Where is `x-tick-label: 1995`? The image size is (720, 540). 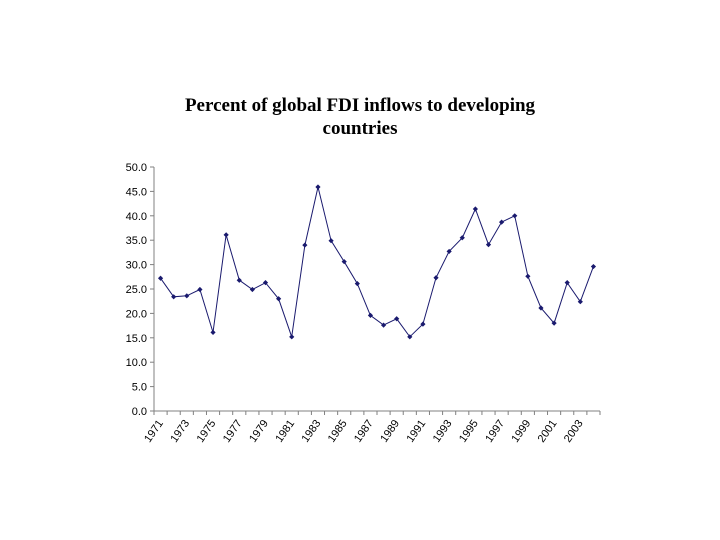 x-tick-label: 1995 is located at coordinates (469, 431).